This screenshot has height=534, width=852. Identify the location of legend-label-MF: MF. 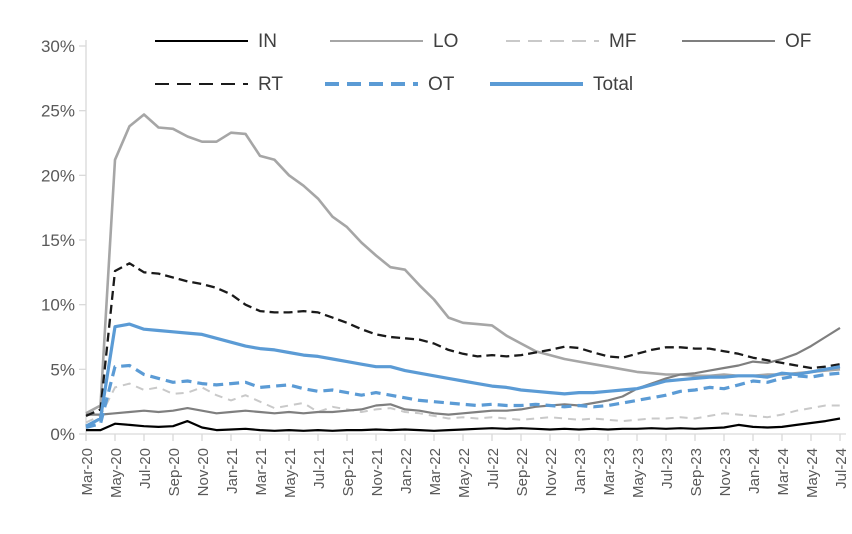
(623, 41).